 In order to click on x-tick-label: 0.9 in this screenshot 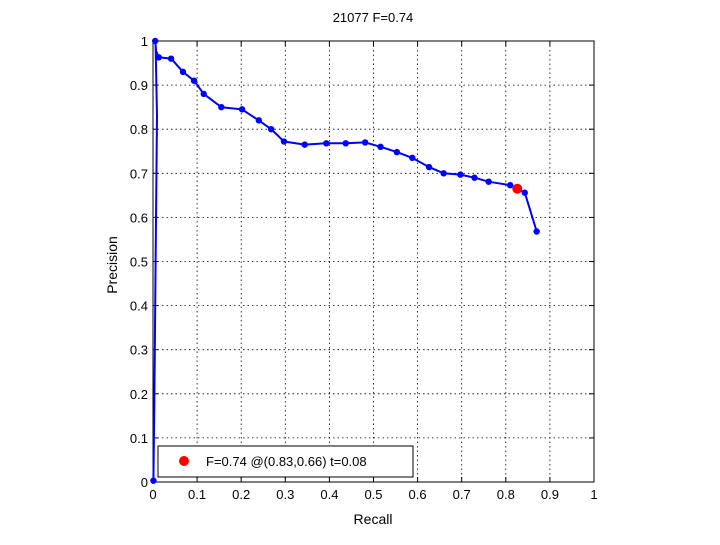, I will do `click(550, 494)`.